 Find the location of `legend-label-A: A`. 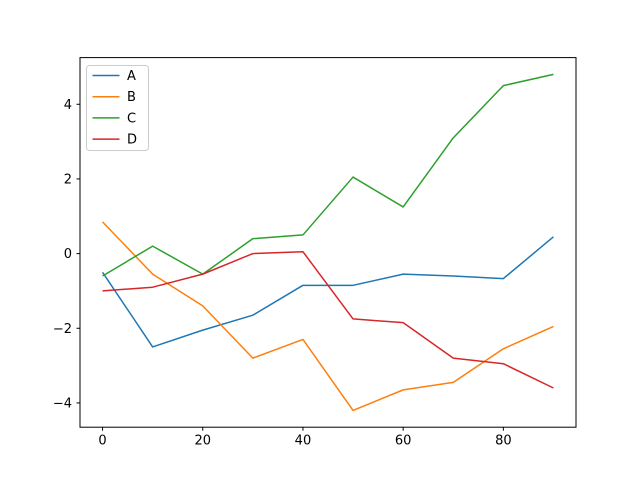

legend-label-A: A is located at coordinates (131, 76).